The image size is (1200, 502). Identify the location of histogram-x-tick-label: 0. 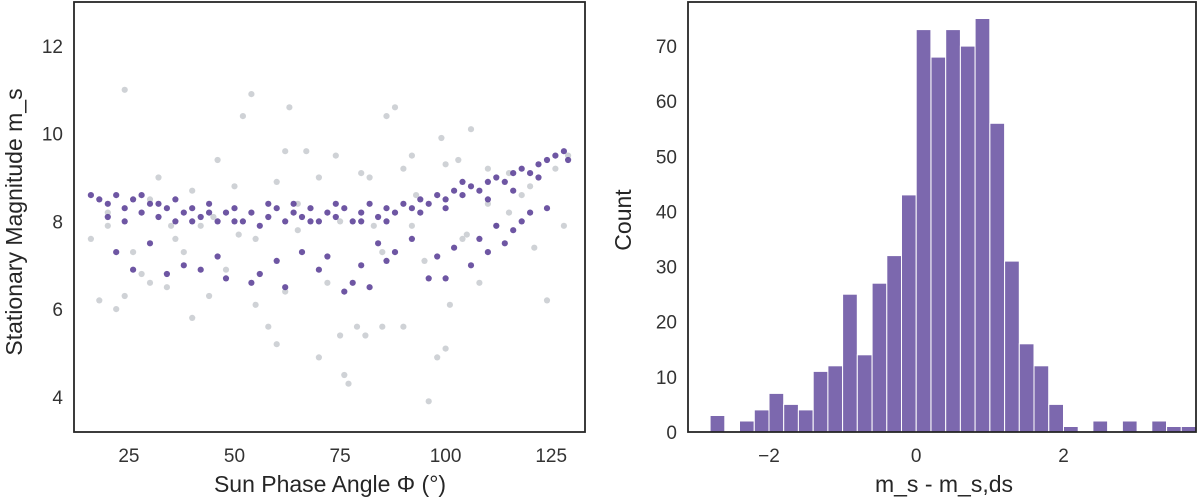
(916, 456).